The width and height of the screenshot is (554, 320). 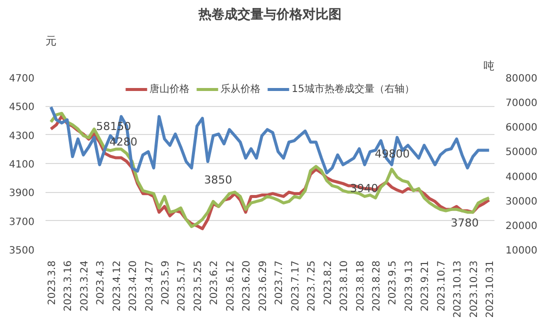 I want to click on legend-label: 唐山价格, so click(x=170, y=89).